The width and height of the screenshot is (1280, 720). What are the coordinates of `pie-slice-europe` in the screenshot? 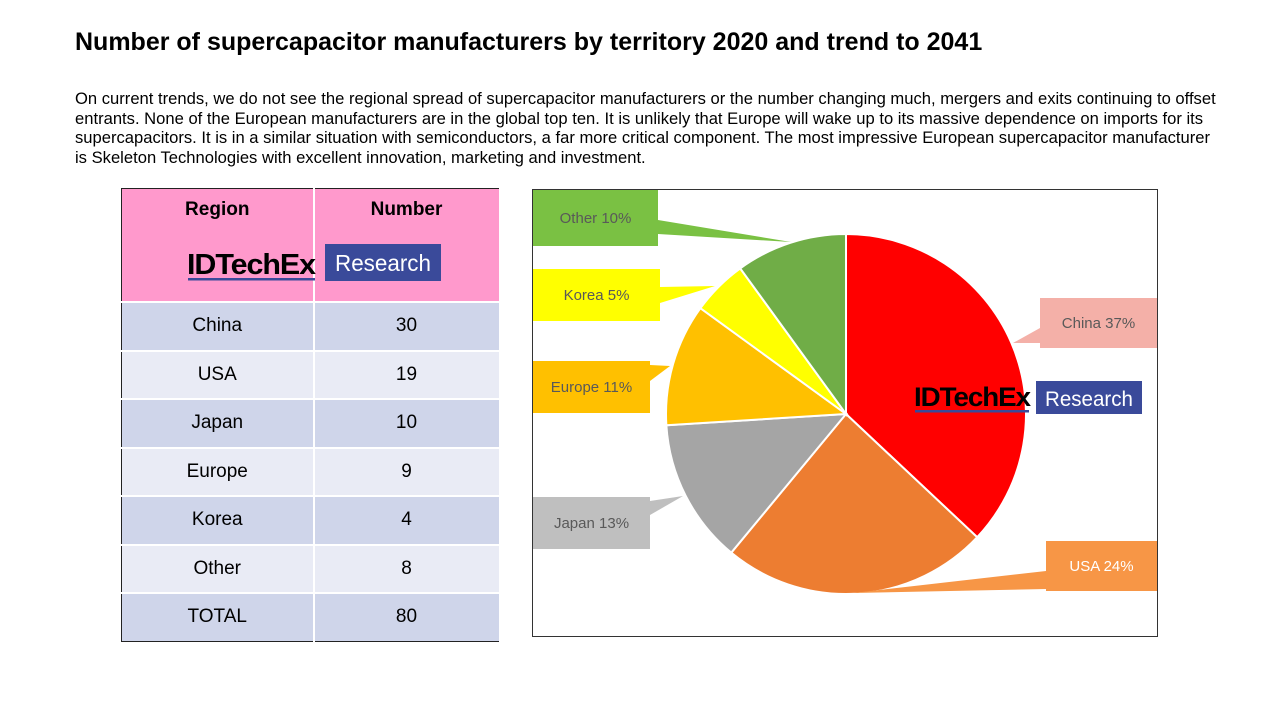 It's located at (757, 366).